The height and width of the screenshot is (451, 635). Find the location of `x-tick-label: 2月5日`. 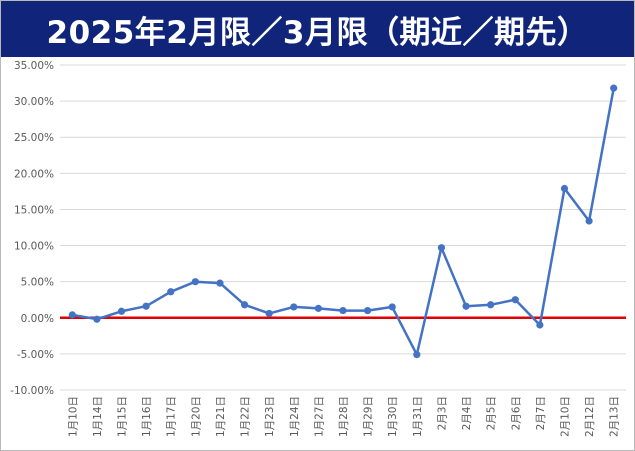

x-tick-label: 2月5日 is located at coordinates (492, 413).